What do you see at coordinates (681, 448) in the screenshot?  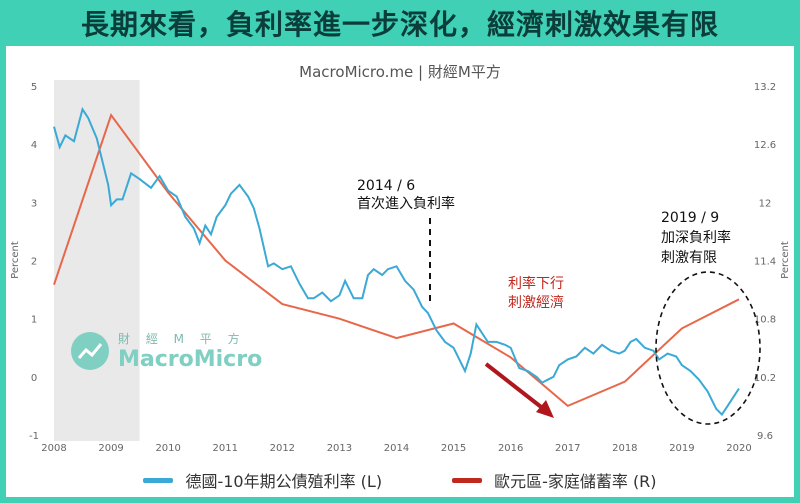 I see `x-tick-label: 2019` at bounding box center [681, 448].